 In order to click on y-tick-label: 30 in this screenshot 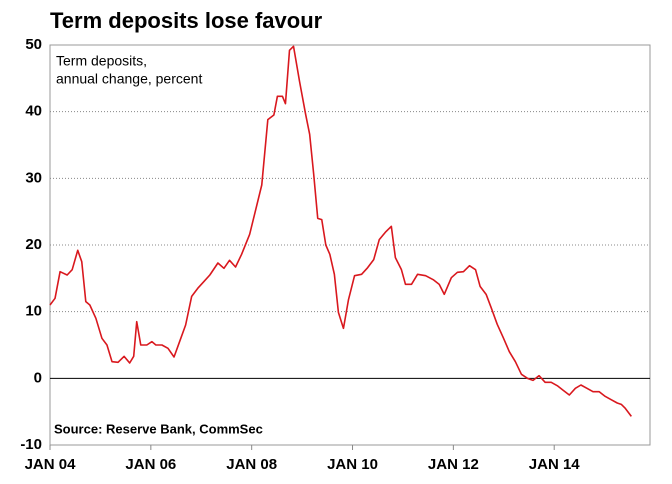, I will do `click(33, 177)`.